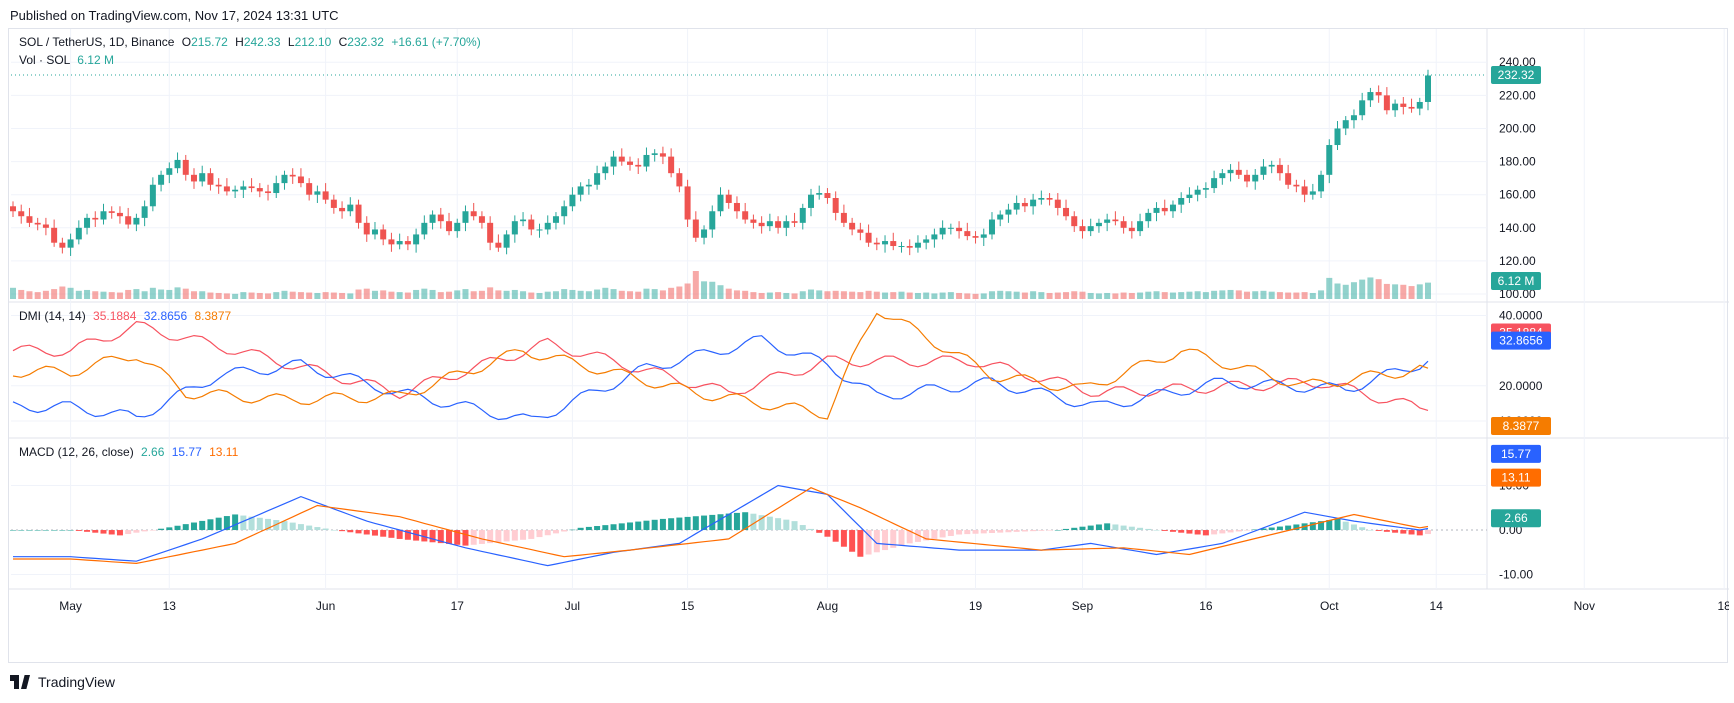 The height and width of the screenshot is (703, 1734). I want to click on volume-label: Vol · SOL, so click(44, 60).